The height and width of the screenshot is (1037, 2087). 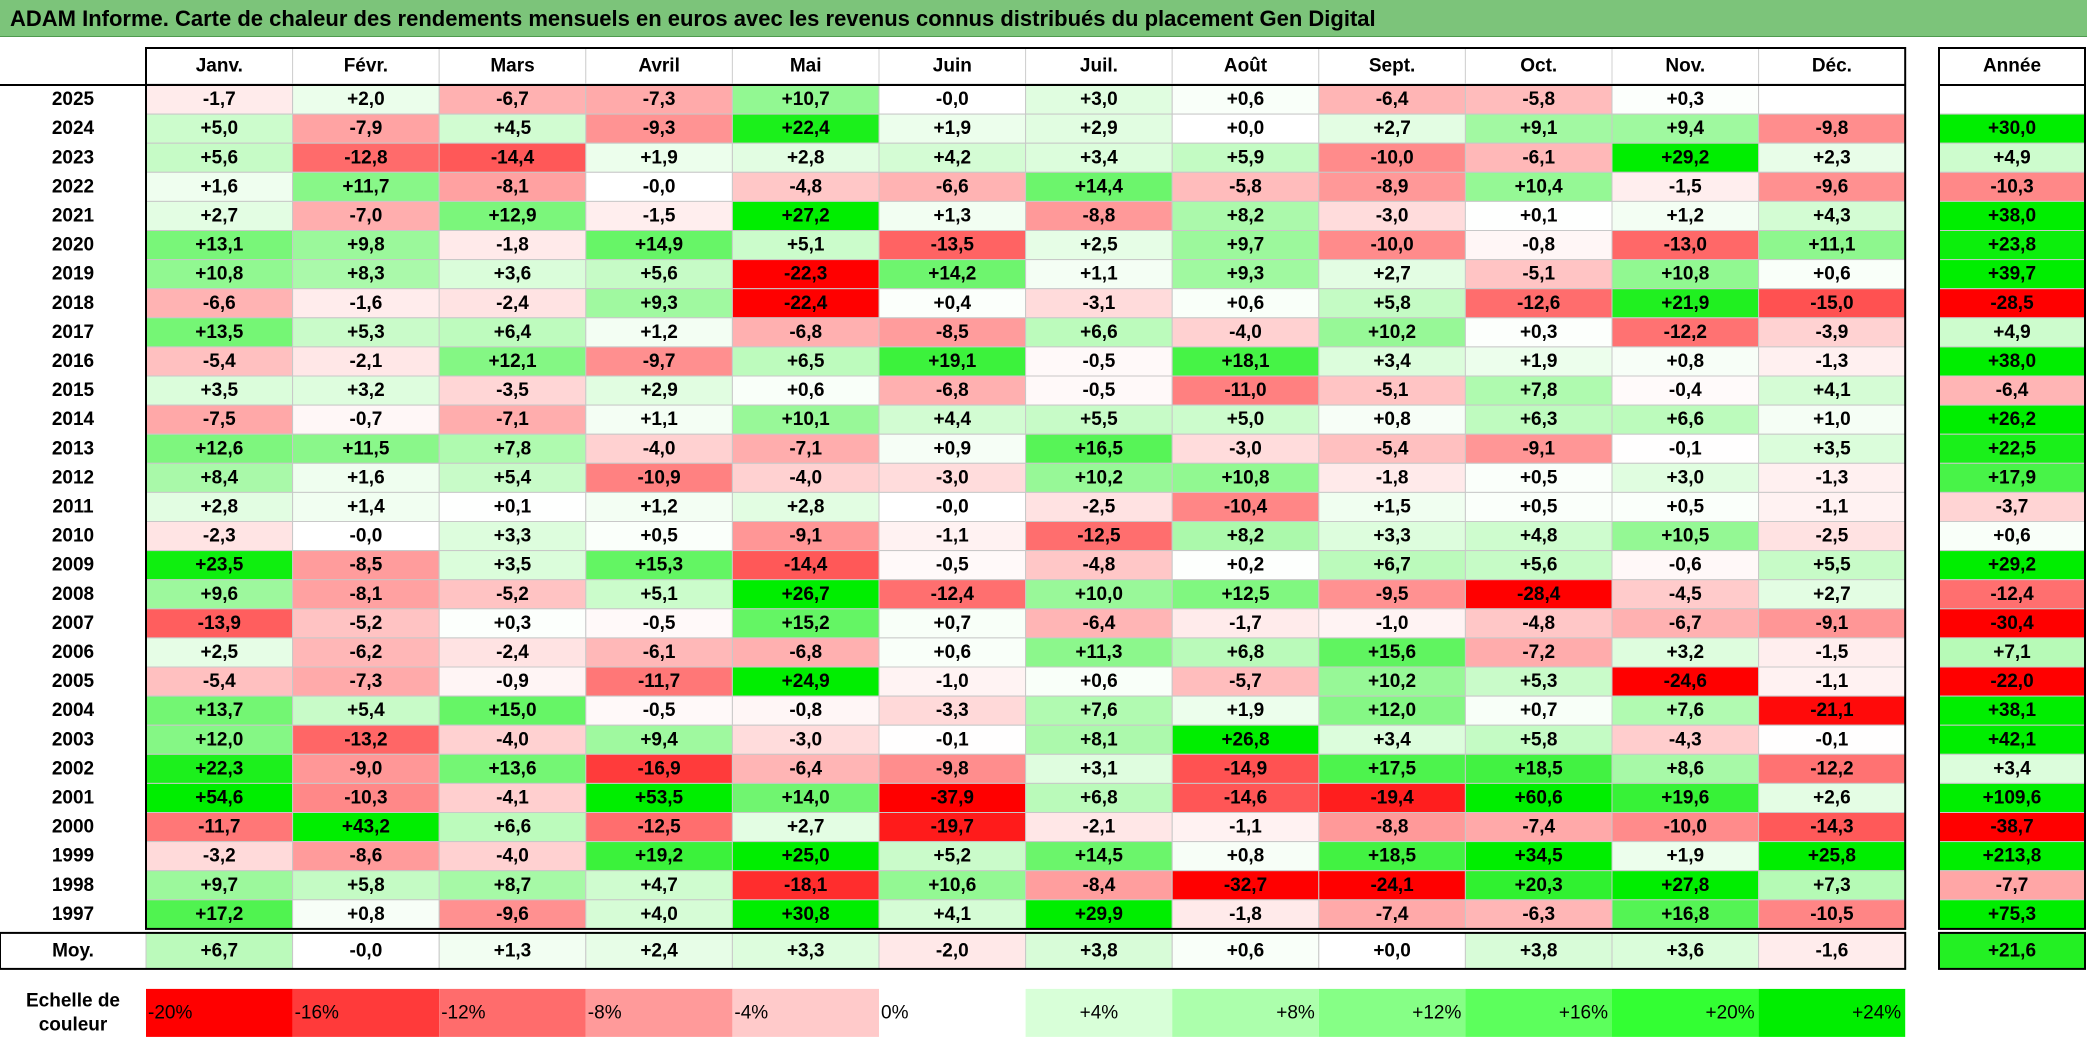 I want to click on cell-value: +3,2, so click(x=366, y=390).